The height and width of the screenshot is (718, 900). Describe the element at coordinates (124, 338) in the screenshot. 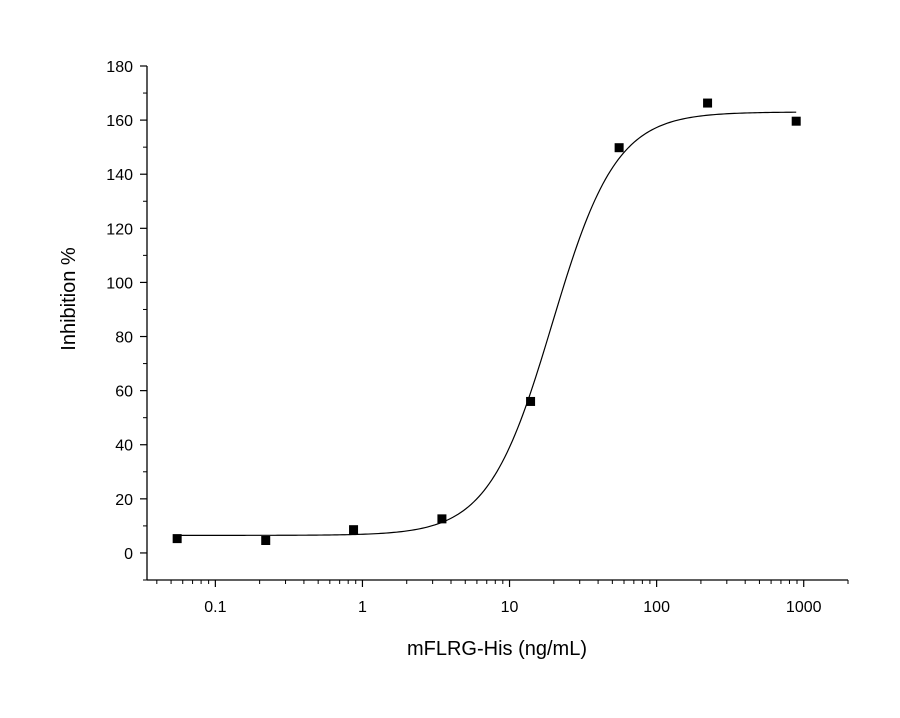

I see `y-tick-label: 80` at that location.